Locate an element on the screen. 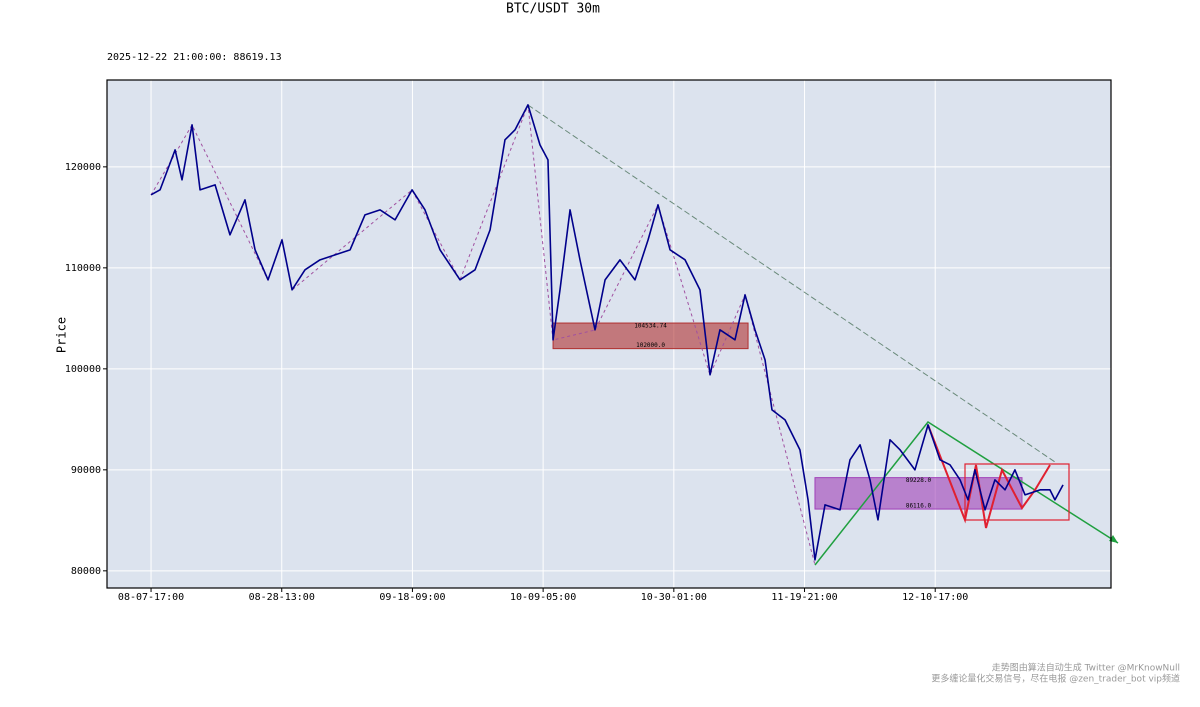 This screenshot has height=707, width=1200. zone-label: 86116.0 is located at coordinates (919, 506).